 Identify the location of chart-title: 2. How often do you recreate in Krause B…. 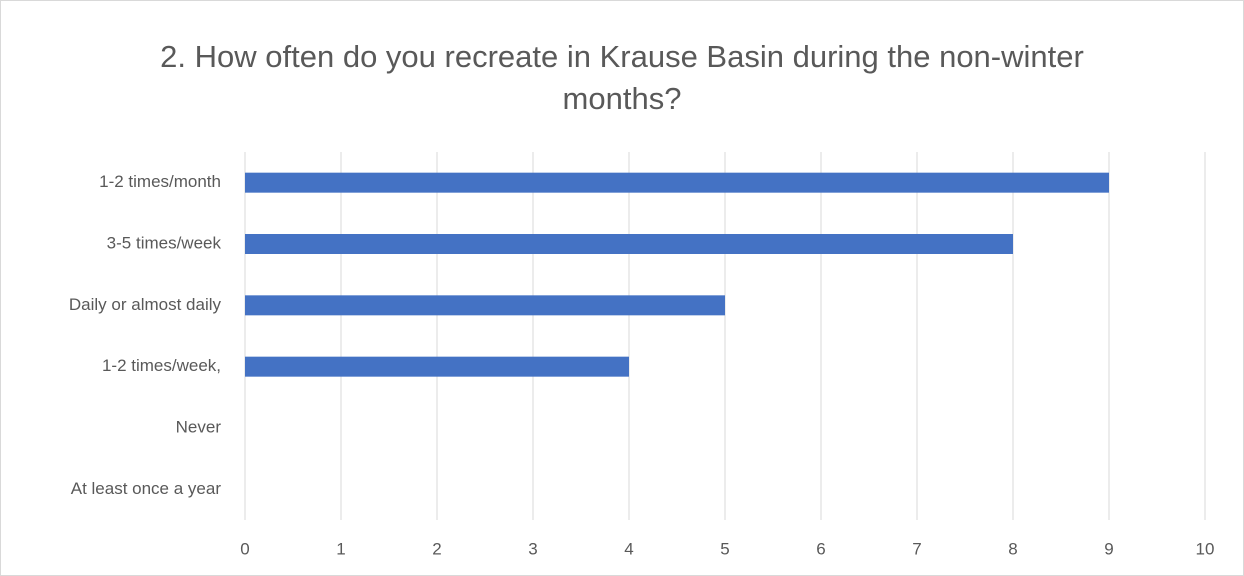
(622, 77).